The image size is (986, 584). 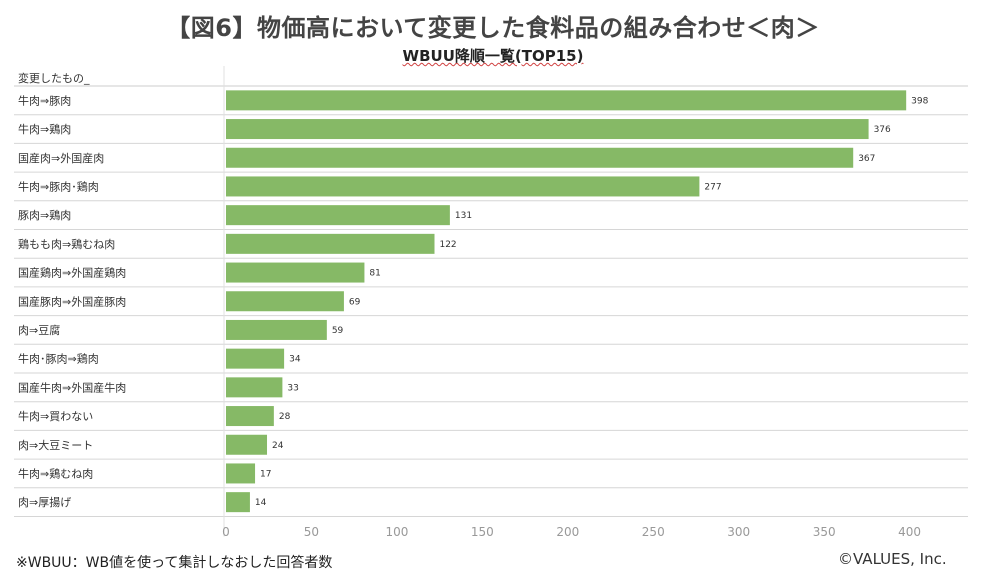 What do you see at coordinates (919, 101) in the screenshot?
I see `value-label: 398` at bounding box center [919, 101].